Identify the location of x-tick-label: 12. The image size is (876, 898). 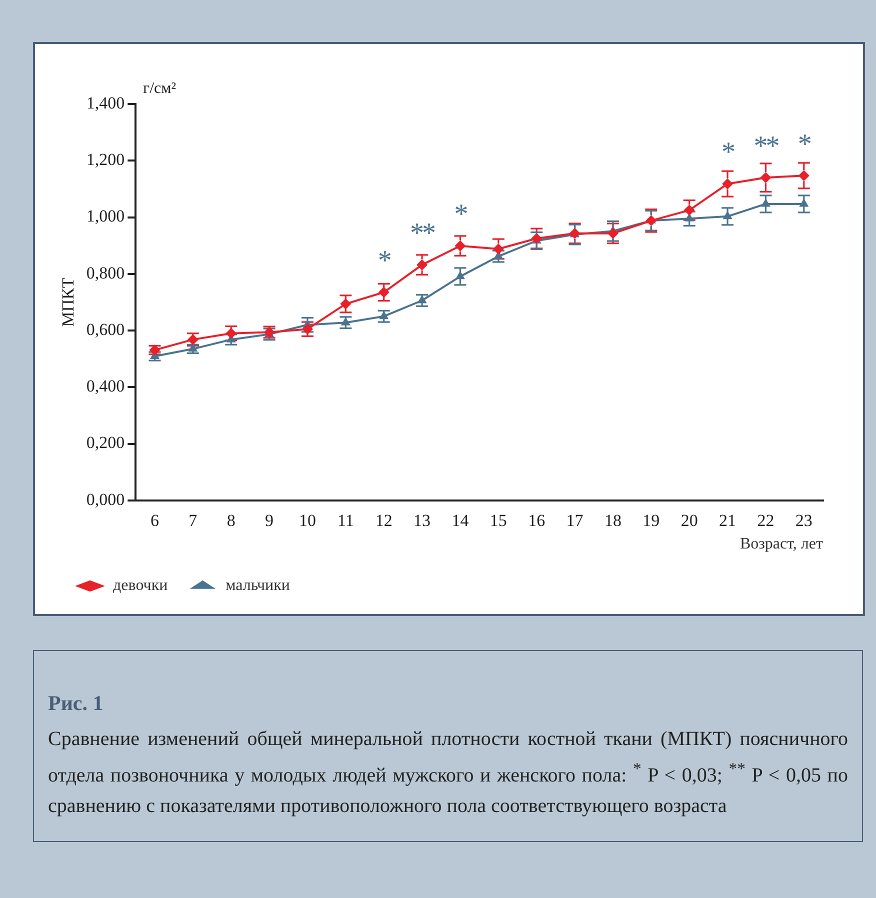
(383, 520).